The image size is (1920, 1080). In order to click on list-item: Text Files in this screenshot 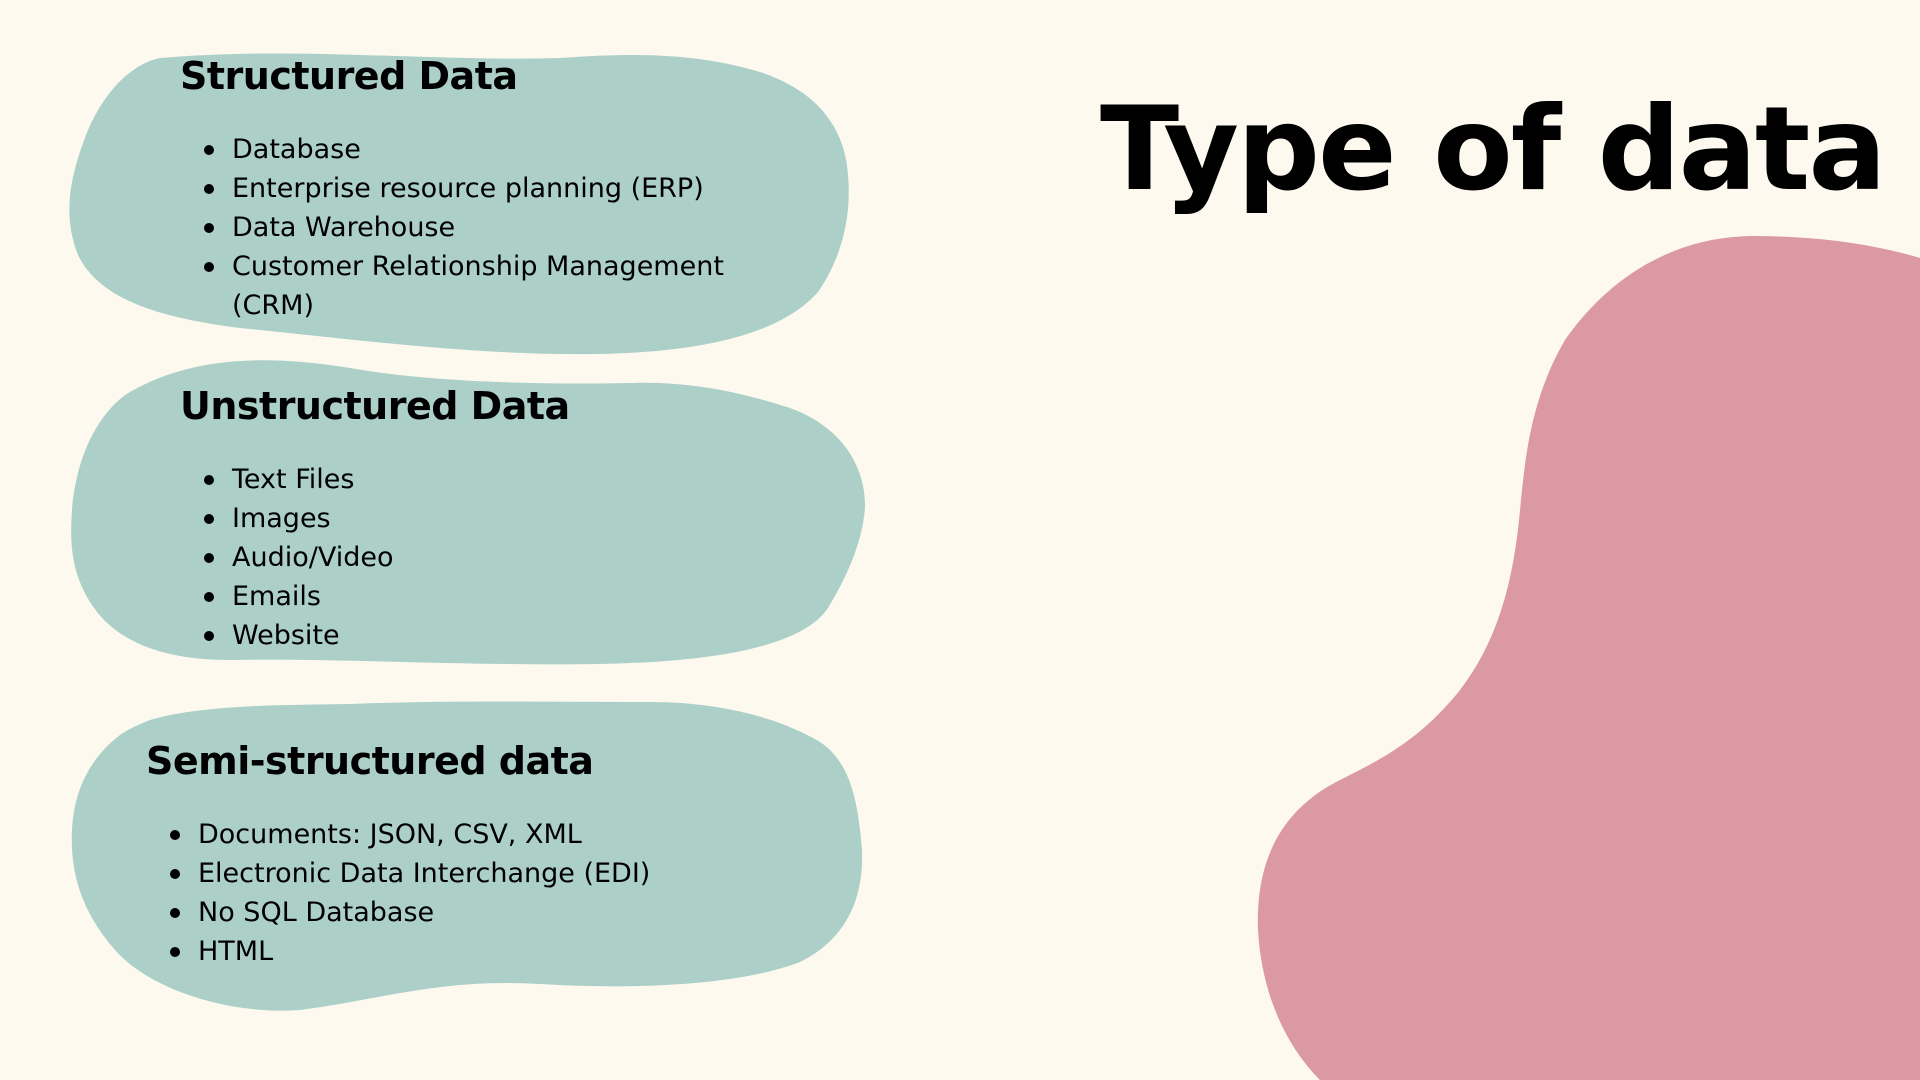, I will do `click(487, 479)`.